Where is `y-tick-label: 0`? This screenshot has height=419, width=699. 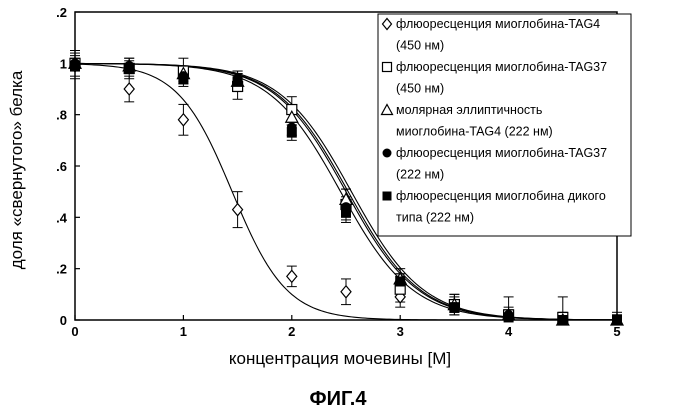 y-tick-label: 0 is located at coordinates (63, 320).